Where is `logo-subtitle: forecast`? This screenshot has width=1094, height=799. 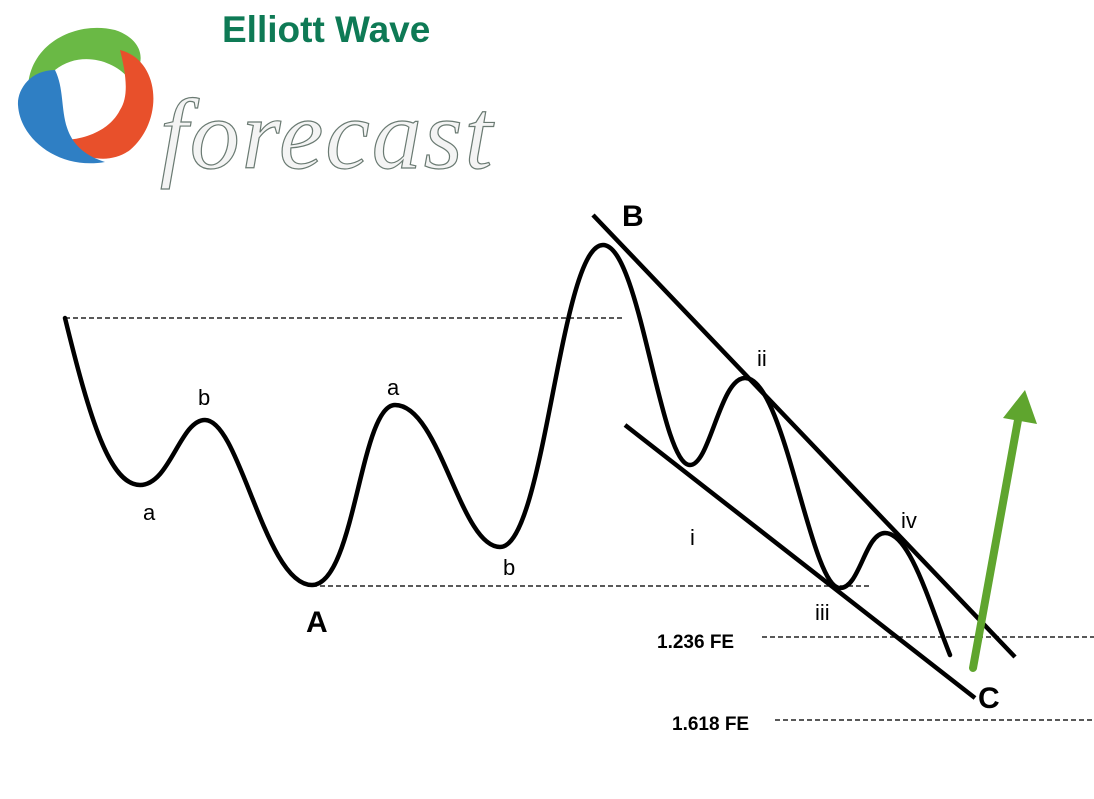
logo-subtitle: forecast is located at coordinates (327, 134).